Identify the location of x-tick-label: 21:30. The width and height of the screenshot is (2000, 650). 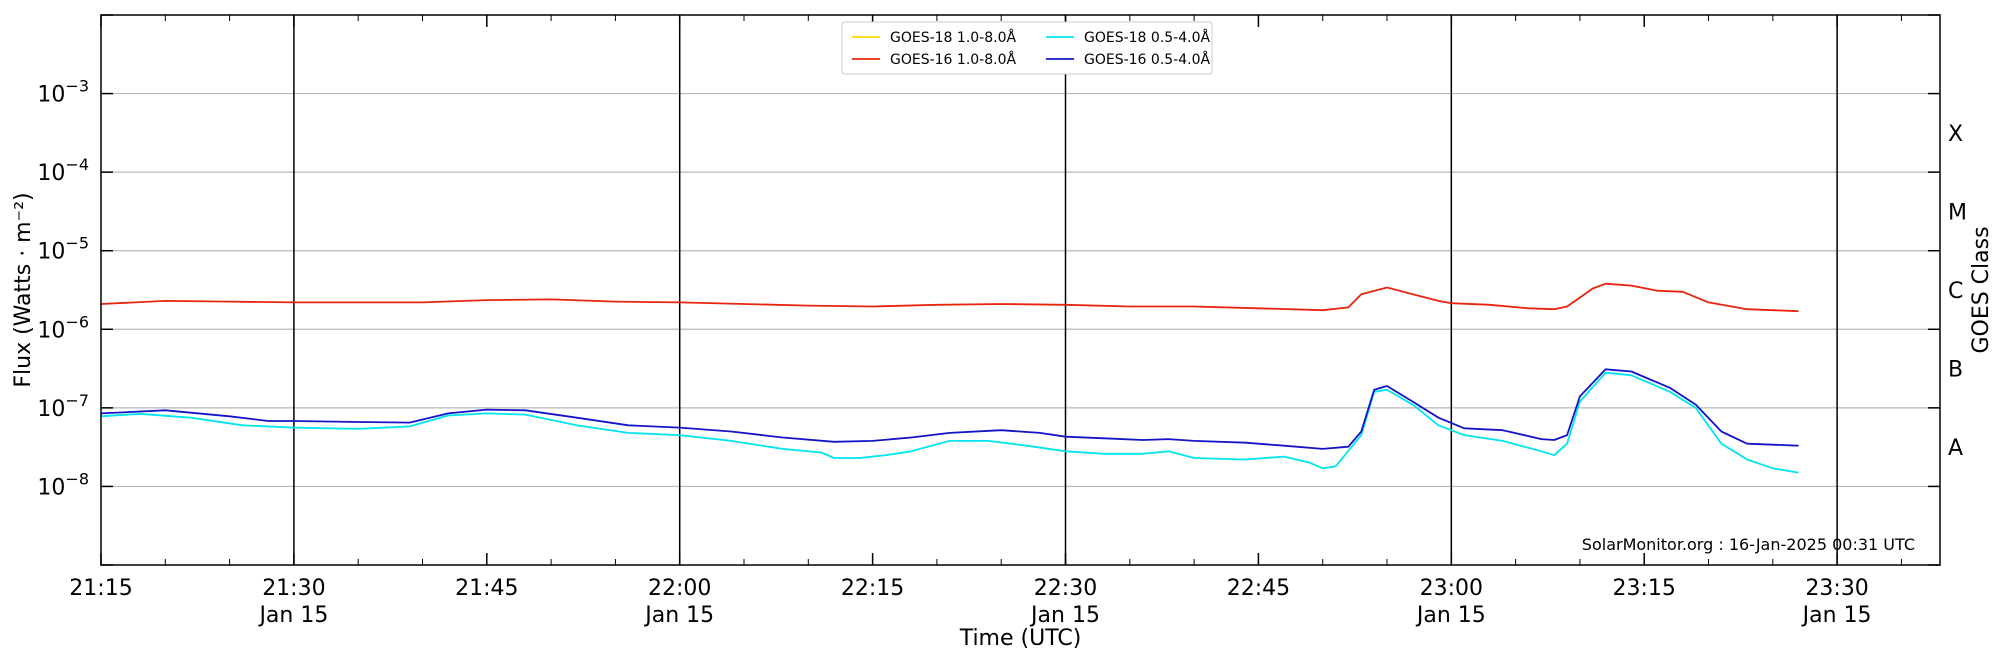
(293, 588).